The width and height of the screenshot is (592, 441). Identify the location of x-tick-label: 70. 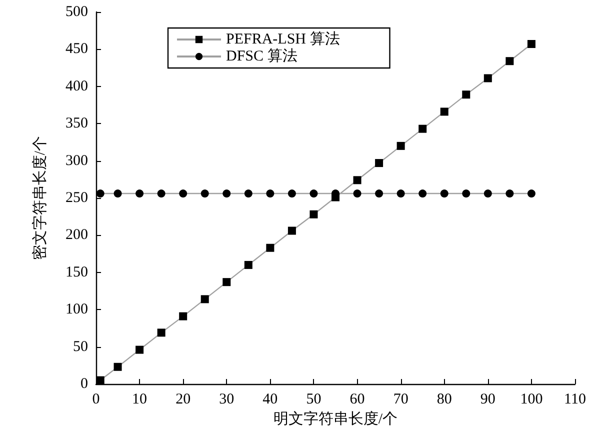
(400, 400).